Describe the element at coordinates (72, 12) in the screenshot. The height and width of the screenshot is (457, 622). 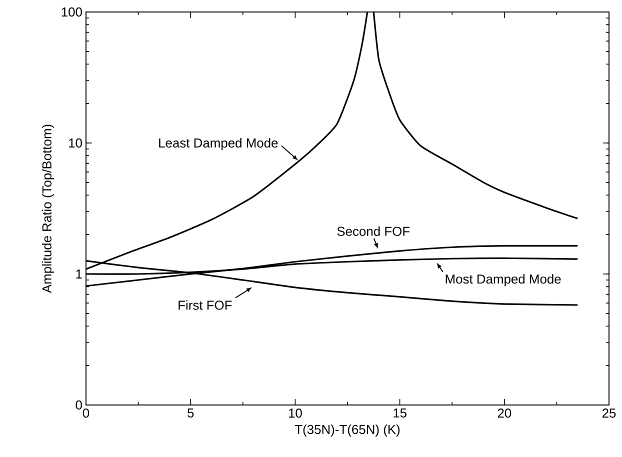
I see `y-tick-label: 100` at that location.